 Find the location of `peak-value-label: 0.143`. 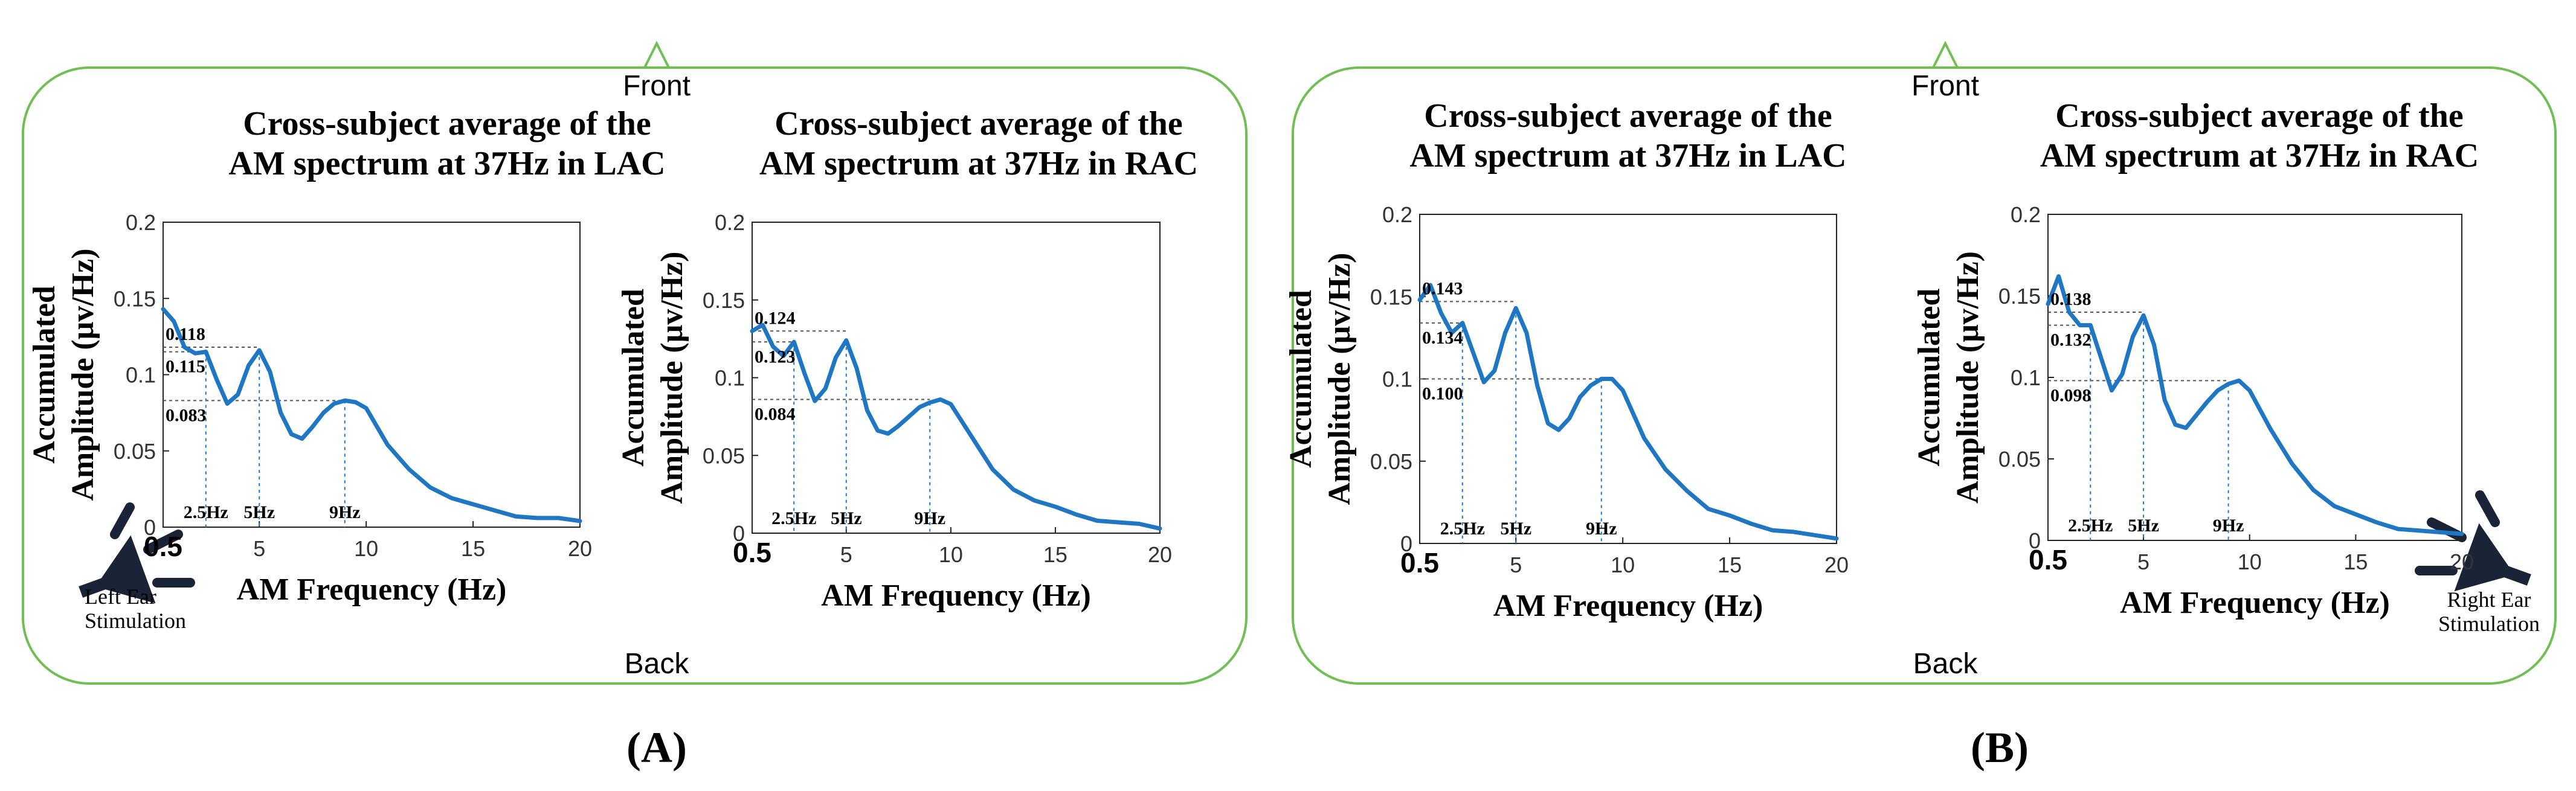

peak-value-label: 0.143 is located at coordinates (1442, 288).